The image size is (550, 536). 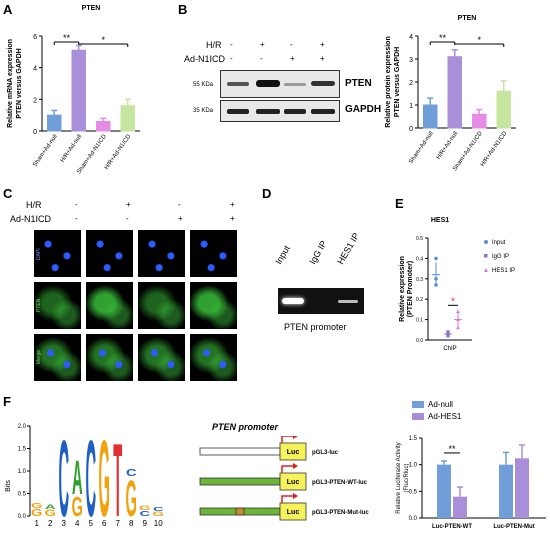 I want to click on y-tick-label: 0.3, so click(x=419, y=280).